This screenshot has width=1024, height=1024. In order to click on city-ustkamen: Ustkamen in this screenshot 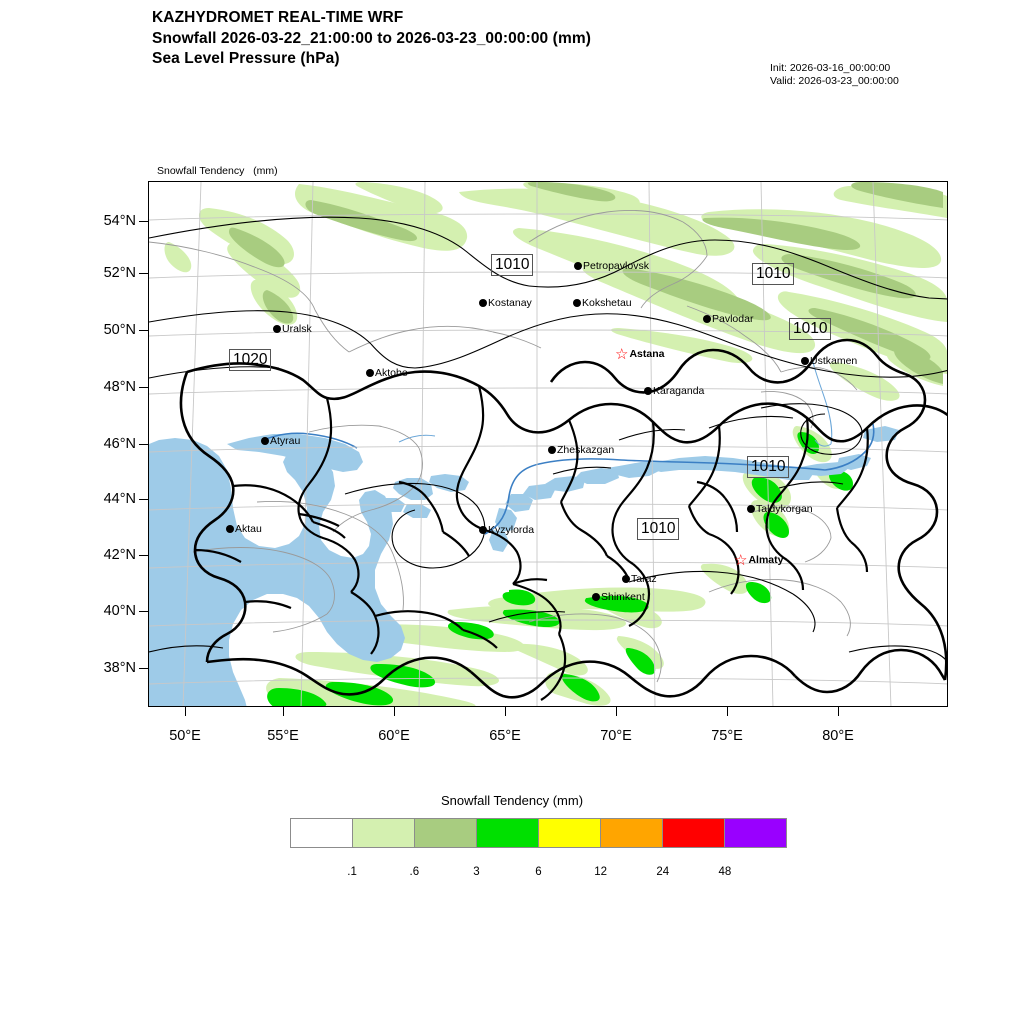, I will do `click(829, 361)`.